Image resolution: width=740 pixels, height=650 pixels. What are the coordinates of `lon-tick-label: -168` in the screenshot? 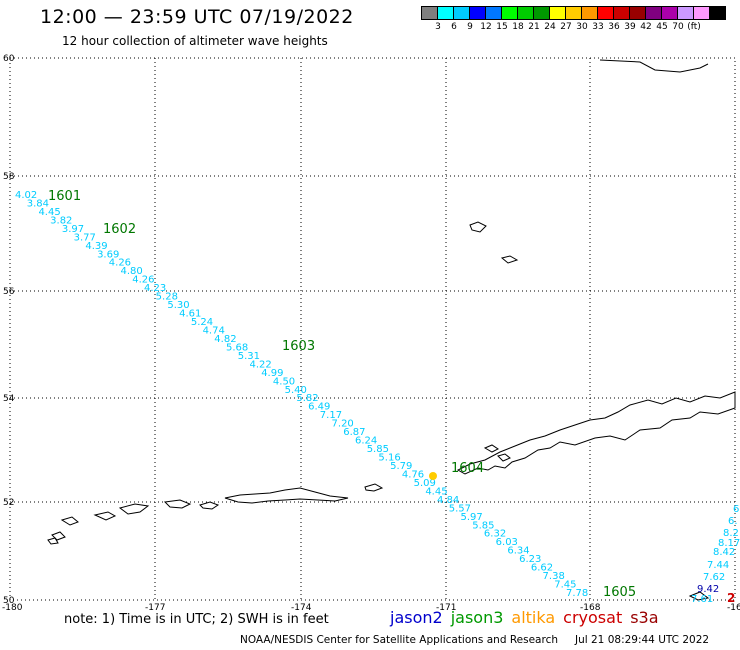 It's located at (590, 608).